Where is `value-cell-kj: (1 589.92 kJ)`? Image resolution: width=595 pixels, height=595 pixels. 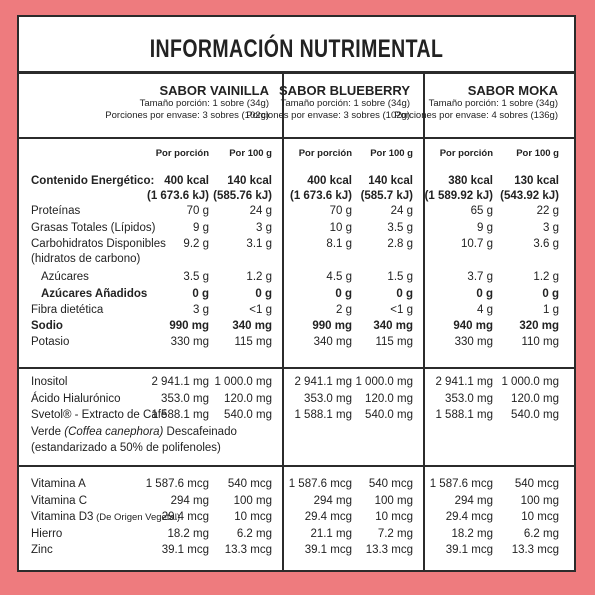 value-cell-kj: (1 589.92 kJ) is located at coordinates (458, 196).